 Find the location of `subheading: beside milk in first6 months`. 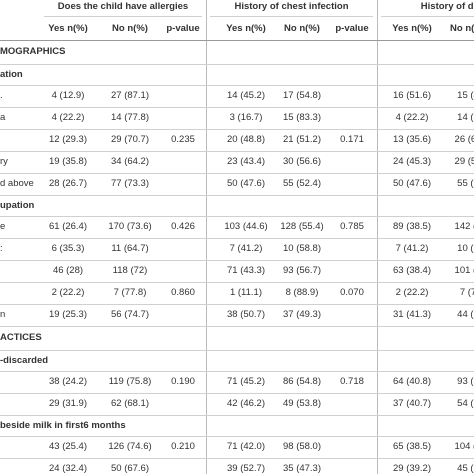

subheading: beside milk in first6 months is located at coordinates (63, 425).